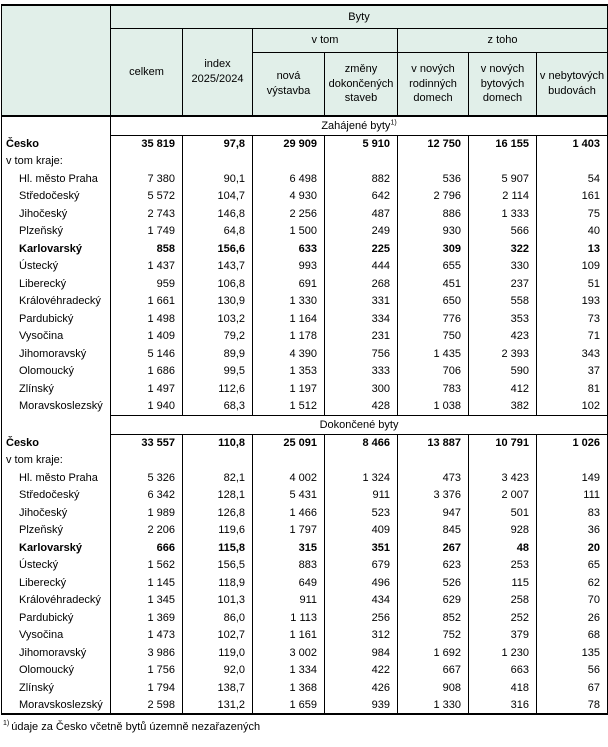 This screenshot has height=747, width=608. What do you see at coordinates (433, 389) in the screenshot?
I see `cell-value: 783` at bounding box center [433, 389].